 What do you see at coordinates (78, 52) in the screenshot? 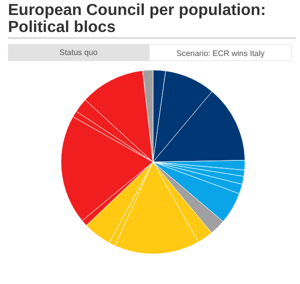
I see `text: Status quo` at bounding box center [78, 52].